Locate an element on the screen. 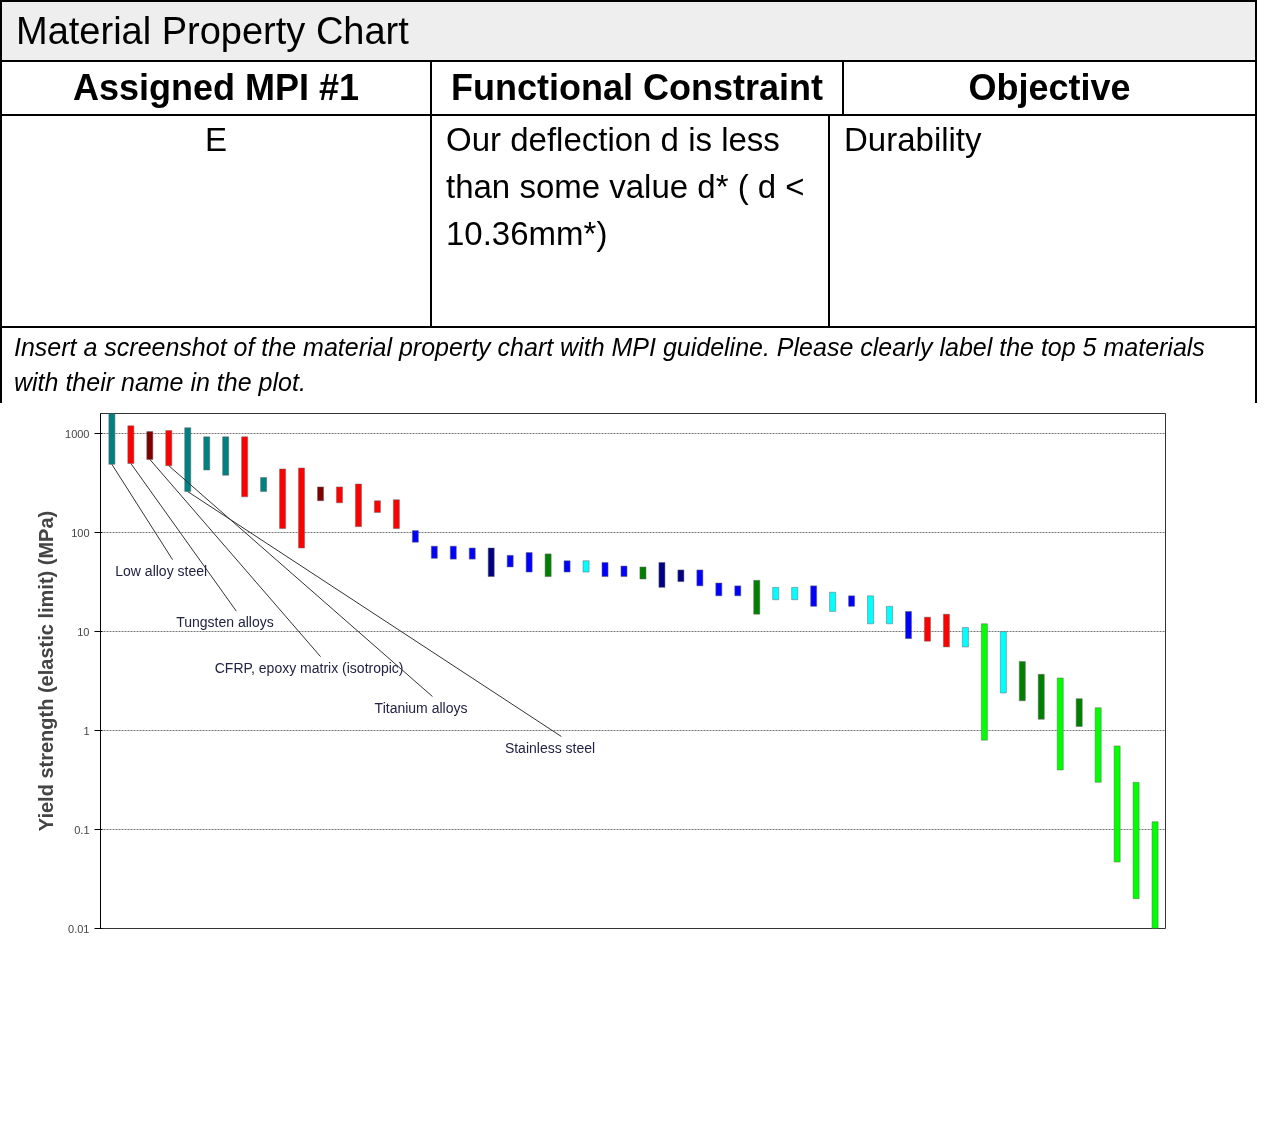  text: E is located at coordinates (217, 220).